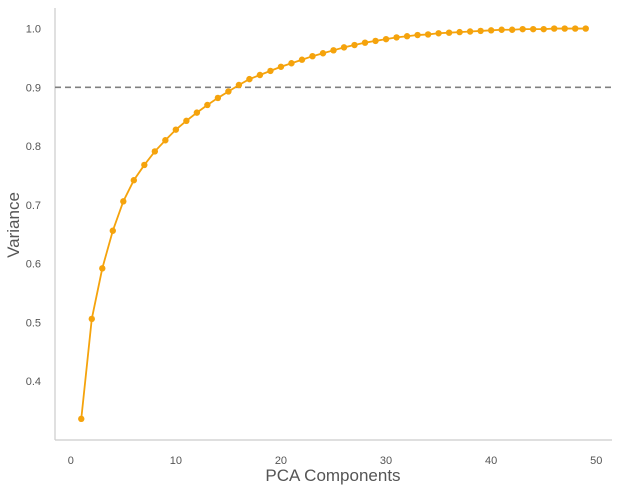  What do you see at coordinates (281, 461) in the screenshot?
I see `x-tick-label: 20` at bounding box center [281, 461].